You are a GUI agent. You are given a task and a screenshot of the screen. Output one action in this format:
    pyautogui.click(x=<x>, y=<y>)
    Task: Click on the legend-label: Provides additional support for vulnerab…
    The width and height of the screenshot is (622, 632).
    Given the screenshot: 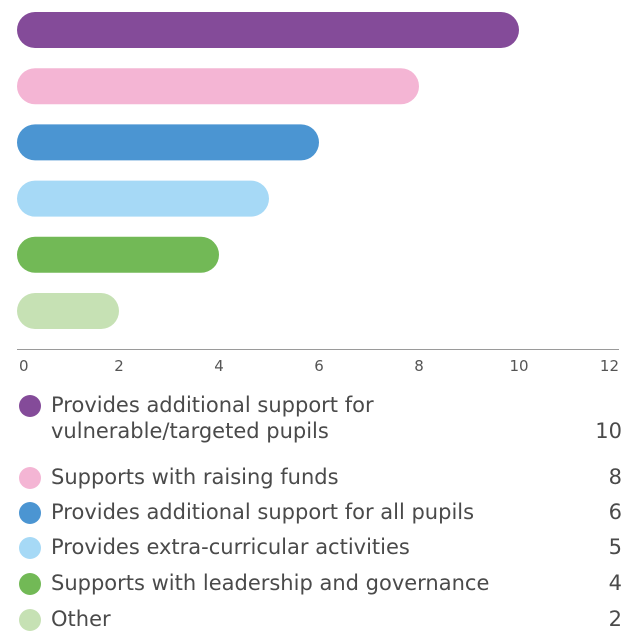 What is the action you would take?
    pyautogui.click(x=212, y=418)
    